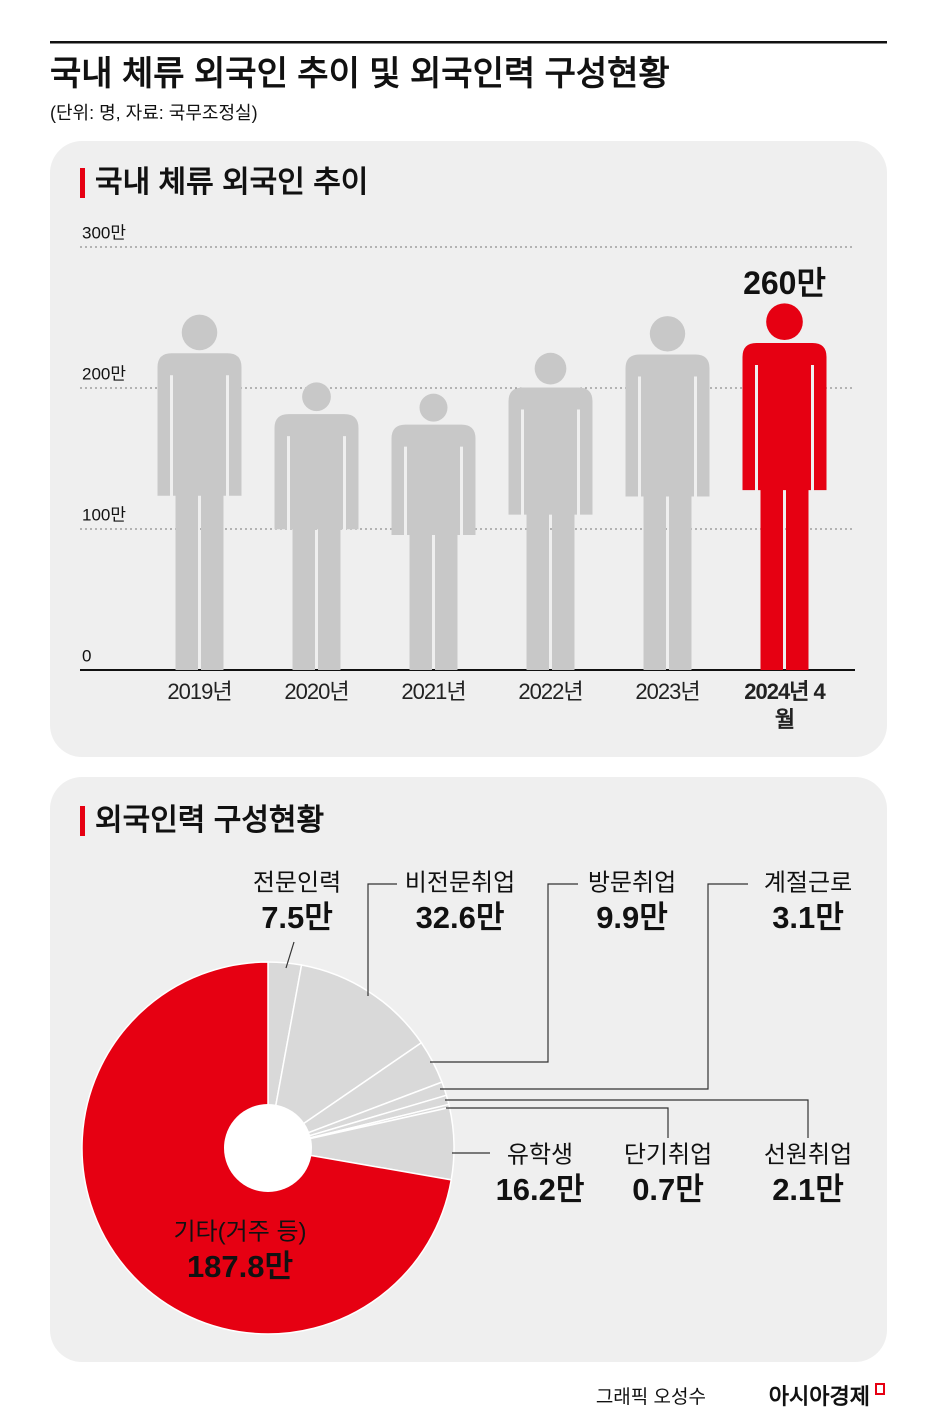 This screenshot has height=1427, width=935. Describe the element at coordinates (668, 1154) in the screenshot. I see `slice-label: 단기취업` at that location.